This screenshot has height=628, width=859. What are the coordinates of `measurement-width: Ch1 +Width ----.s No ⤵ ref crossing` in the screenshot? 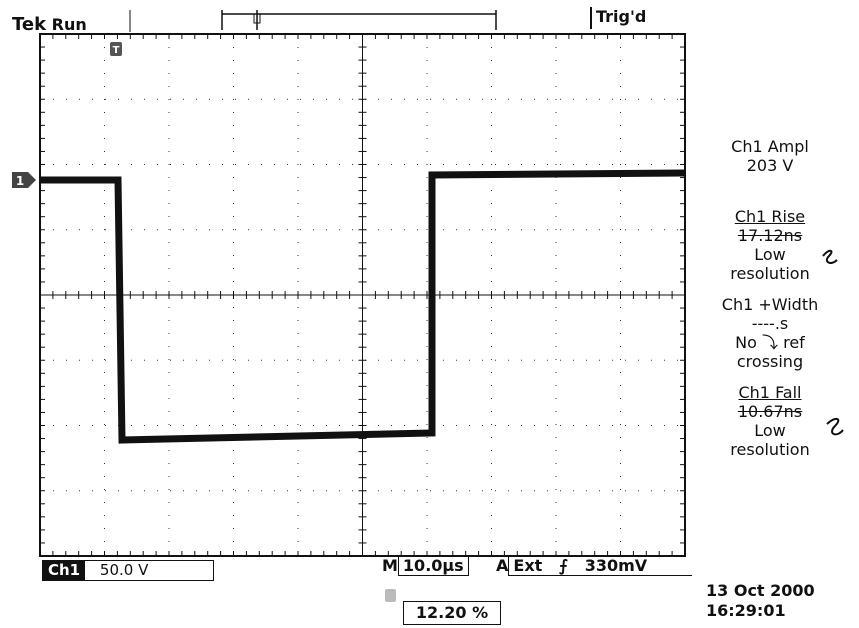 It's located at (770, 333).